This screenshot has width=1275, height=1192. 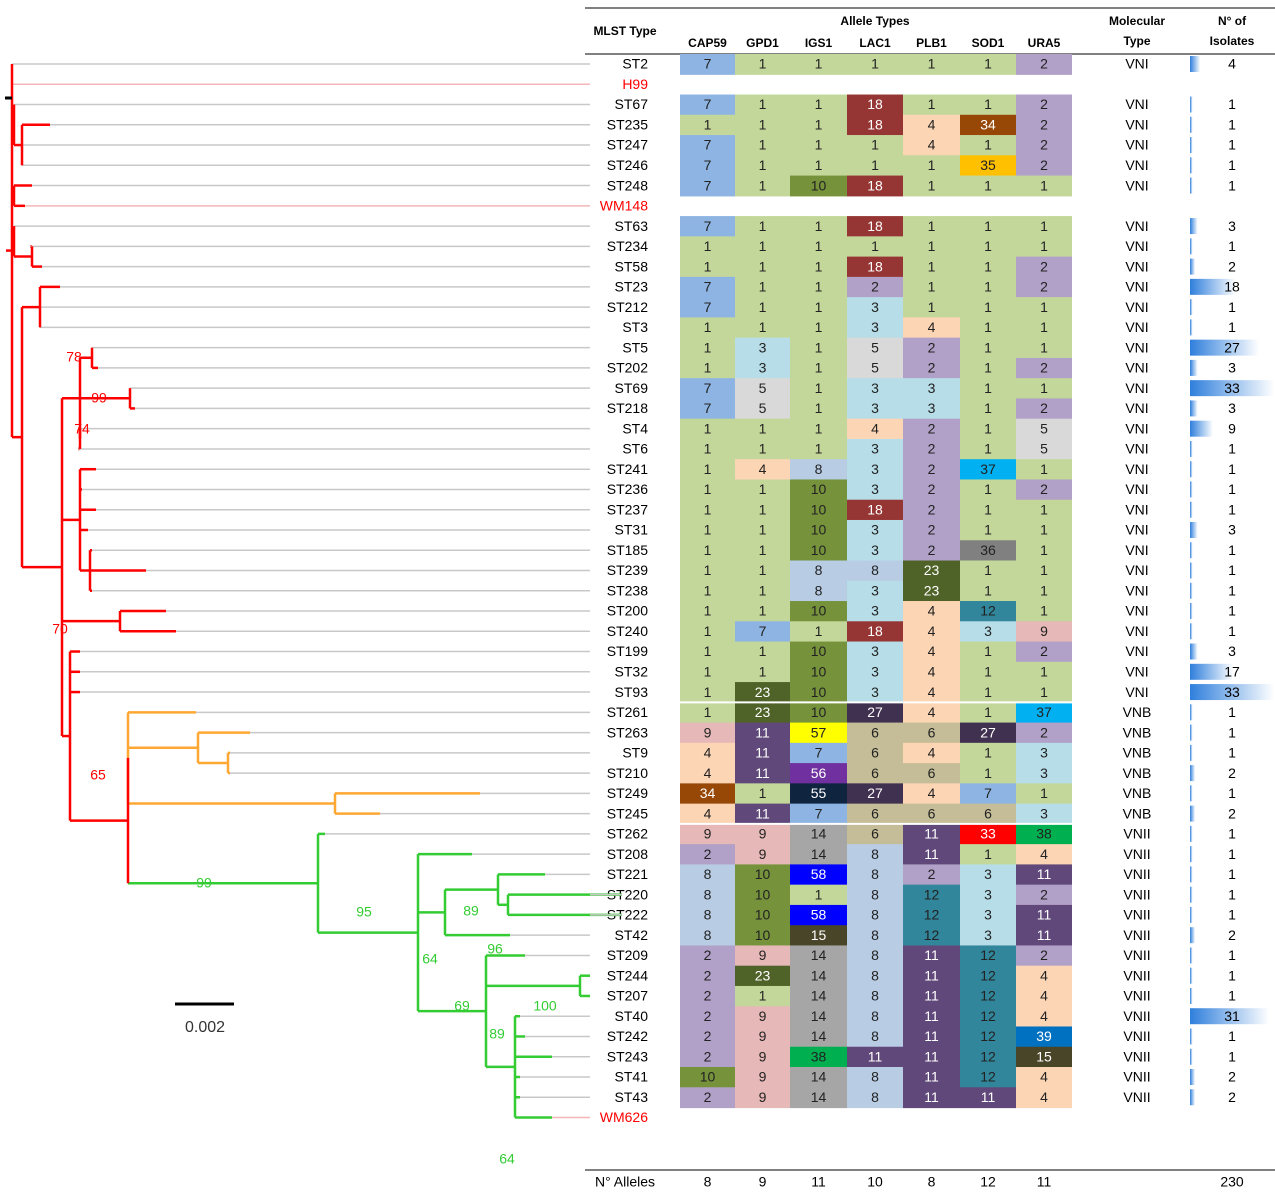 What do you see at coordinates (624, 31) in the screenshot?
I see `mlst-header: MLST Type` at bounding box center [624, 31].